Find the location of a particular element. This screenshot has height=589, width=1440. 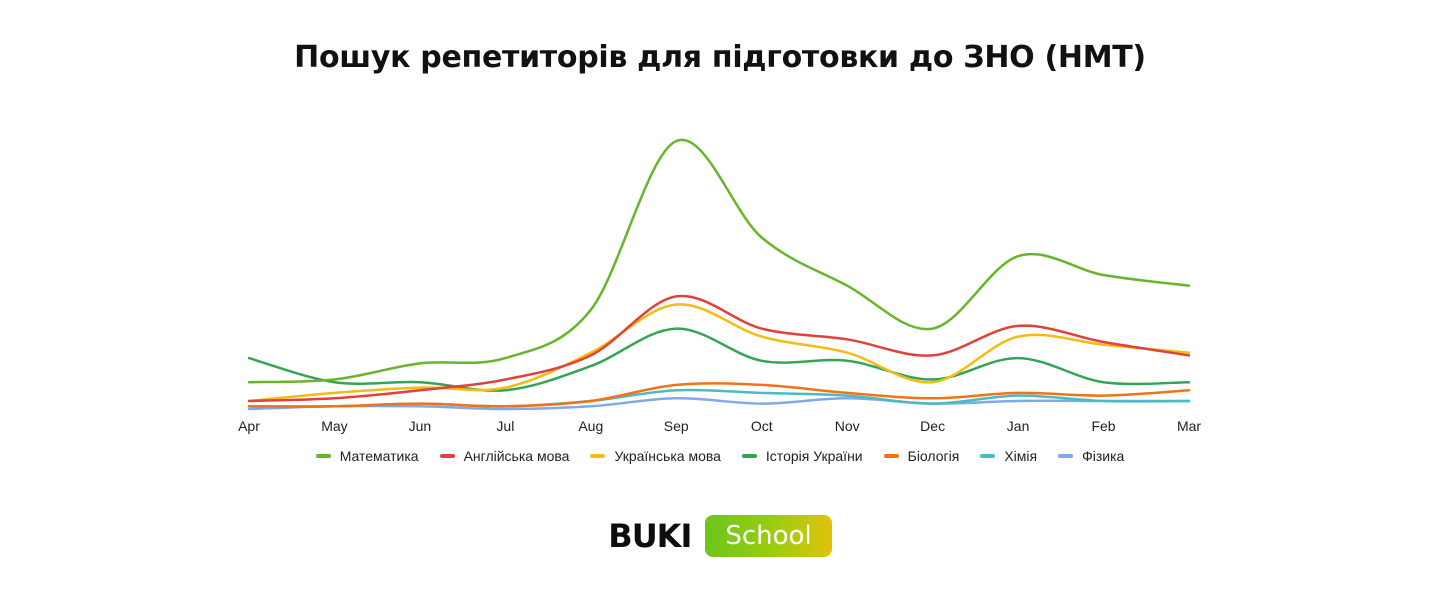

legend-item: Біологія is located at coordinates (921, 456).